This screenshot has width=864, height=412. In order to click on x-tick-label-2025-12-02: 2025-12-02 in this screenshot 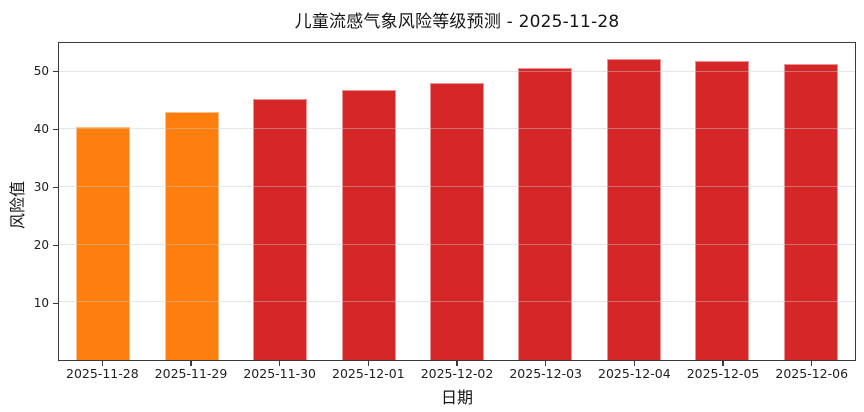, I will do `click(457, 373)`.